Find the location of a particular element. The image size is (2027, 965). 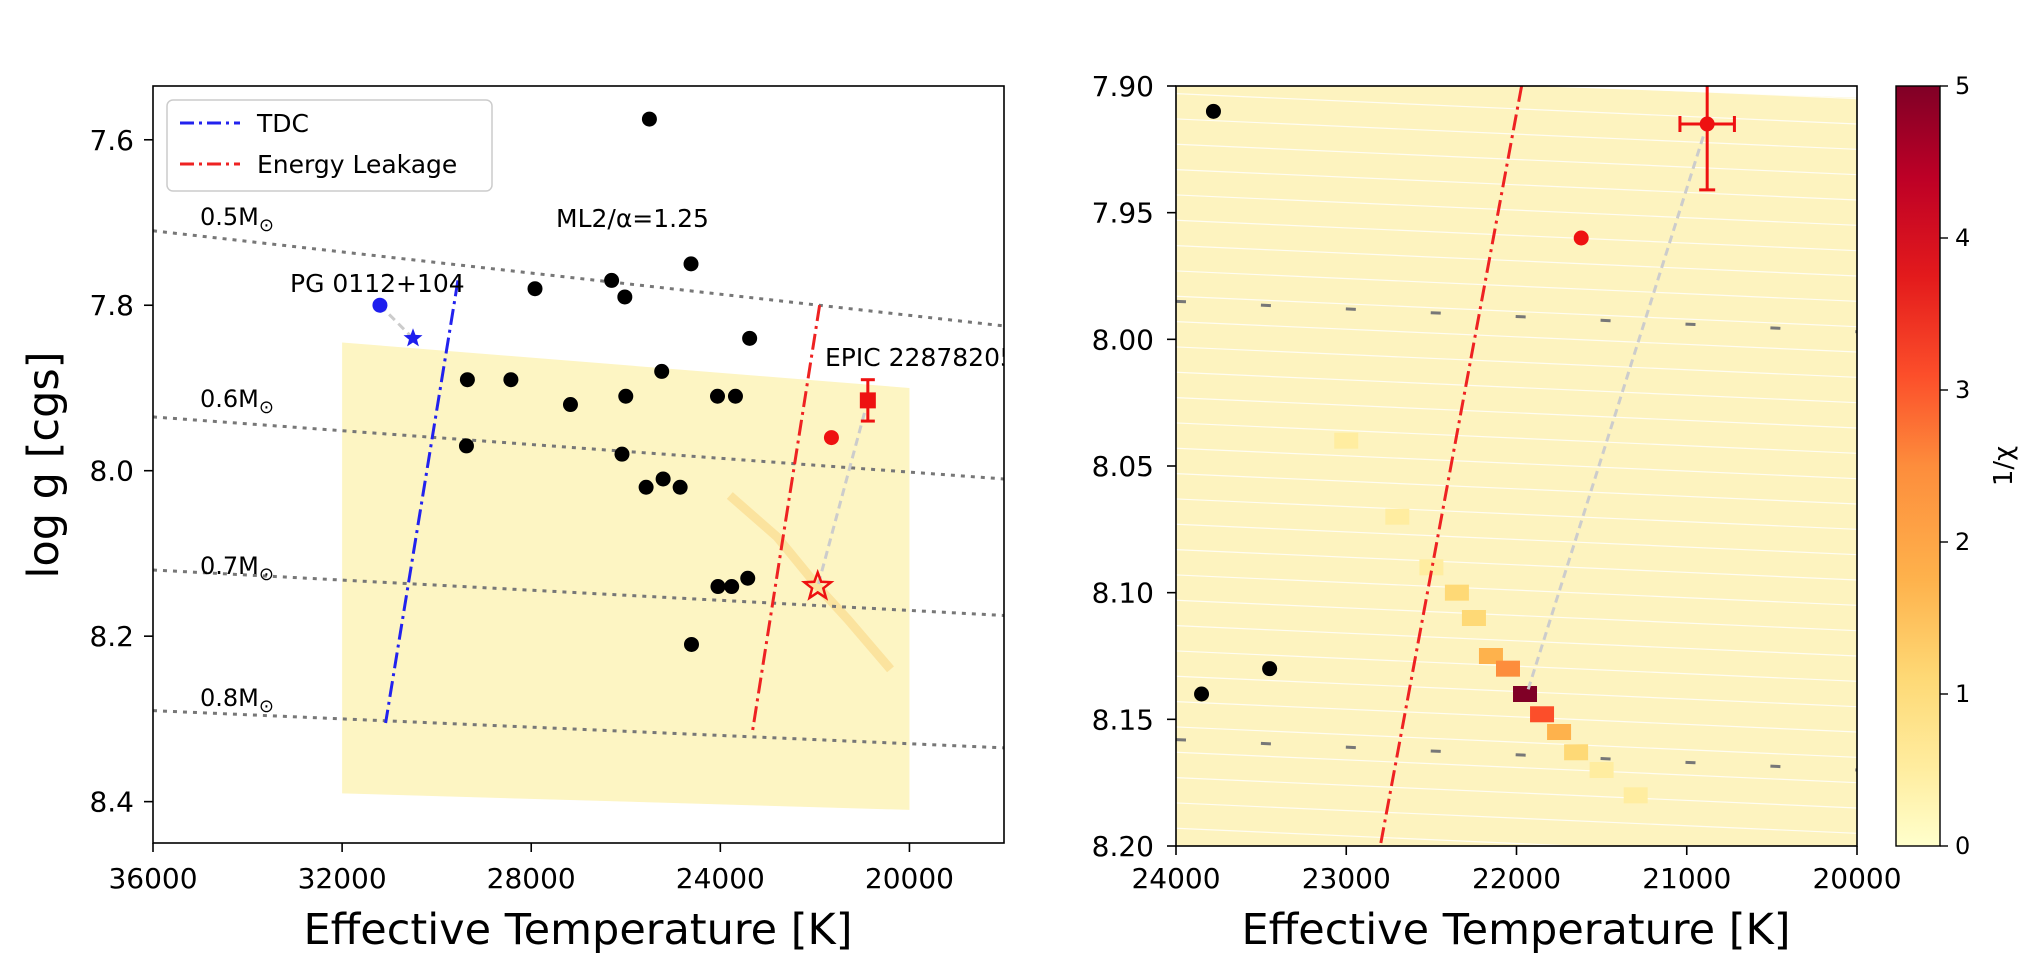

y-tick-label: 8.05 is located at coordinates (1123, 466).